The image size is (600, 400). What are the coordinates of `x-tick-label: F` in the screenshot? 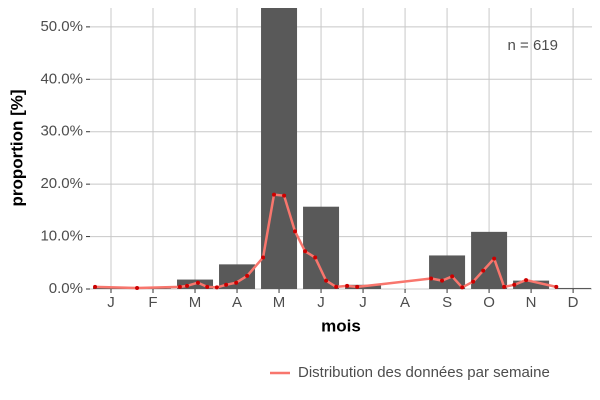 It's located at (152, 302).